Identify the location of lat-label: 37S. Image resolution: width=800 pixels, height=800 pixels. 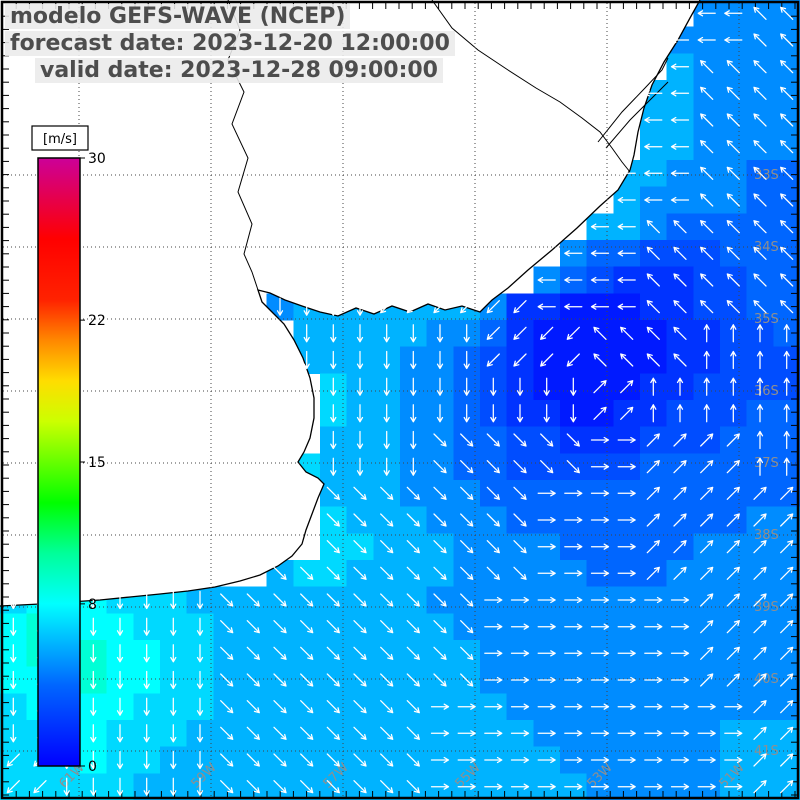
(766, 463).